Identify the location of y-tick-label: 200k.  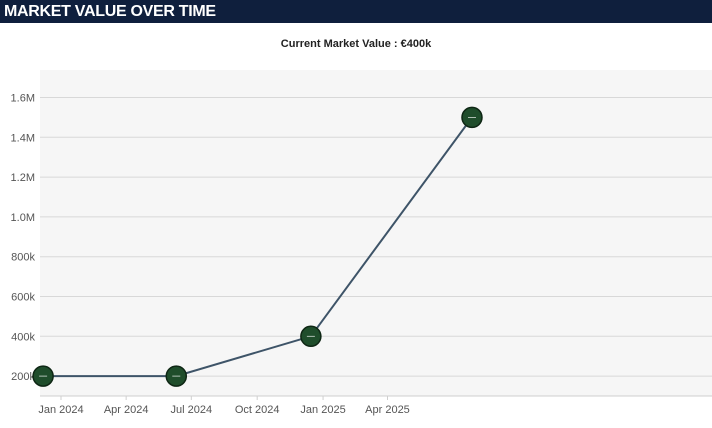
(23, 377).